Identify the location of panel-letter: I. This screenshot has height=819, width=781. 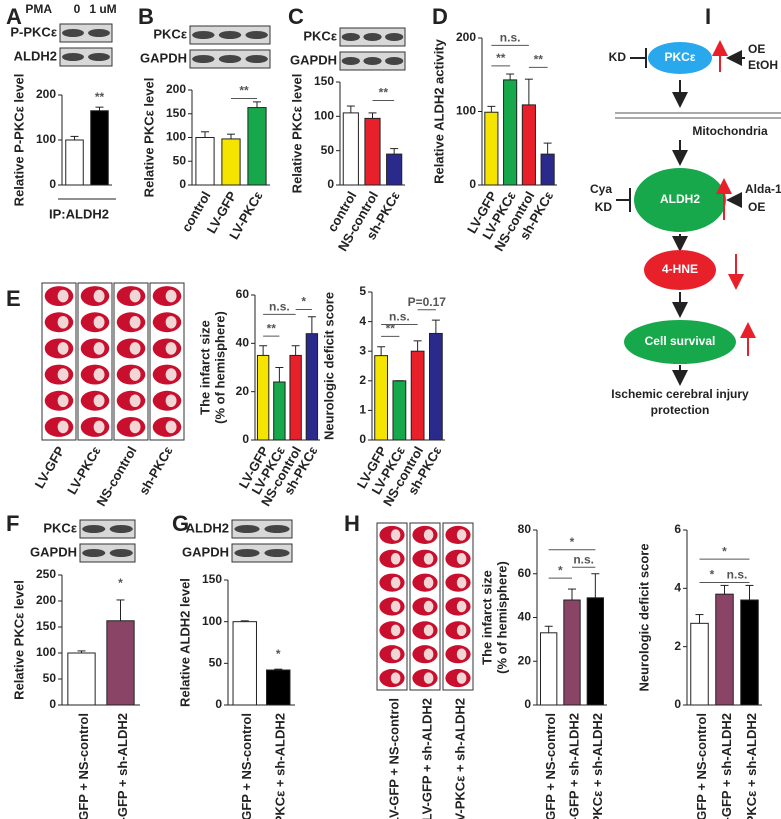
(708, 16).